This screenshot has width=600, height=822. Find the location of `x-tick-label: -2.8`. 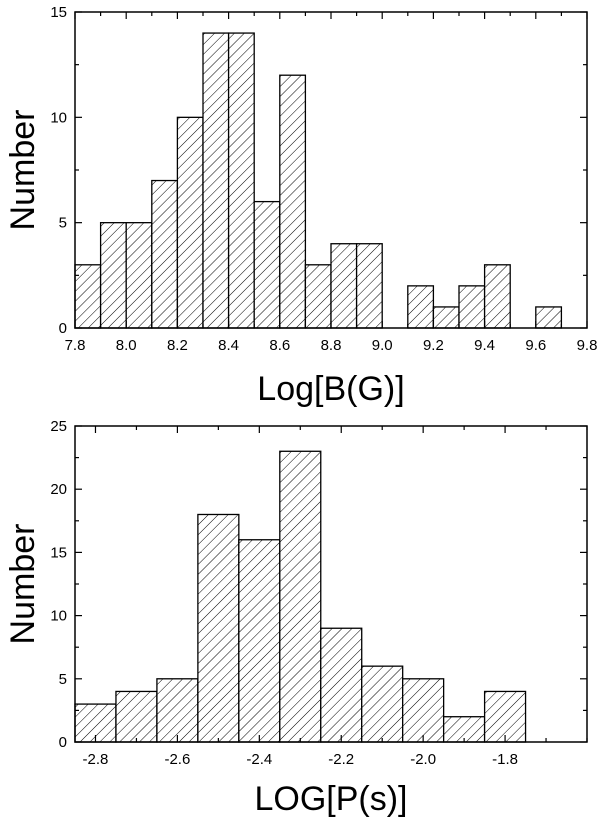

x-tick-label: -2.8 is located at coordinates (96, 759).